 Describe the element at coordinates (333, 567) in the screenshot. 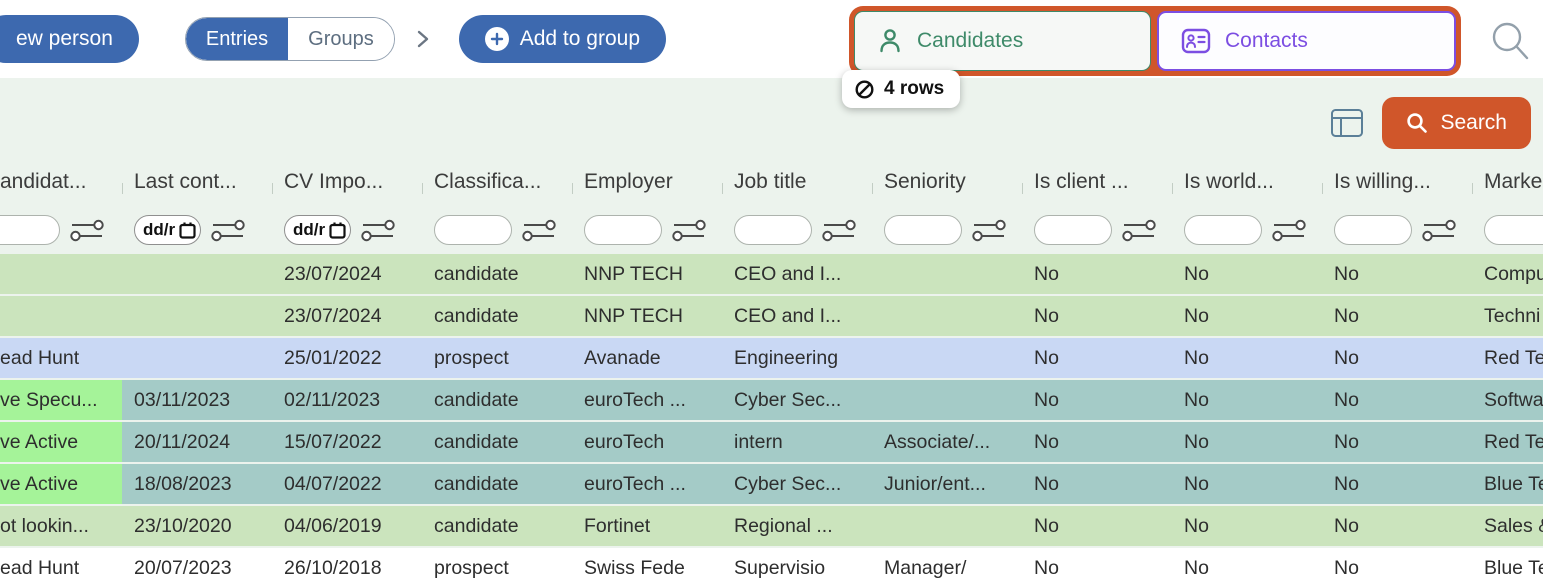

I see `table-cell: 26/10/2018` at that location.